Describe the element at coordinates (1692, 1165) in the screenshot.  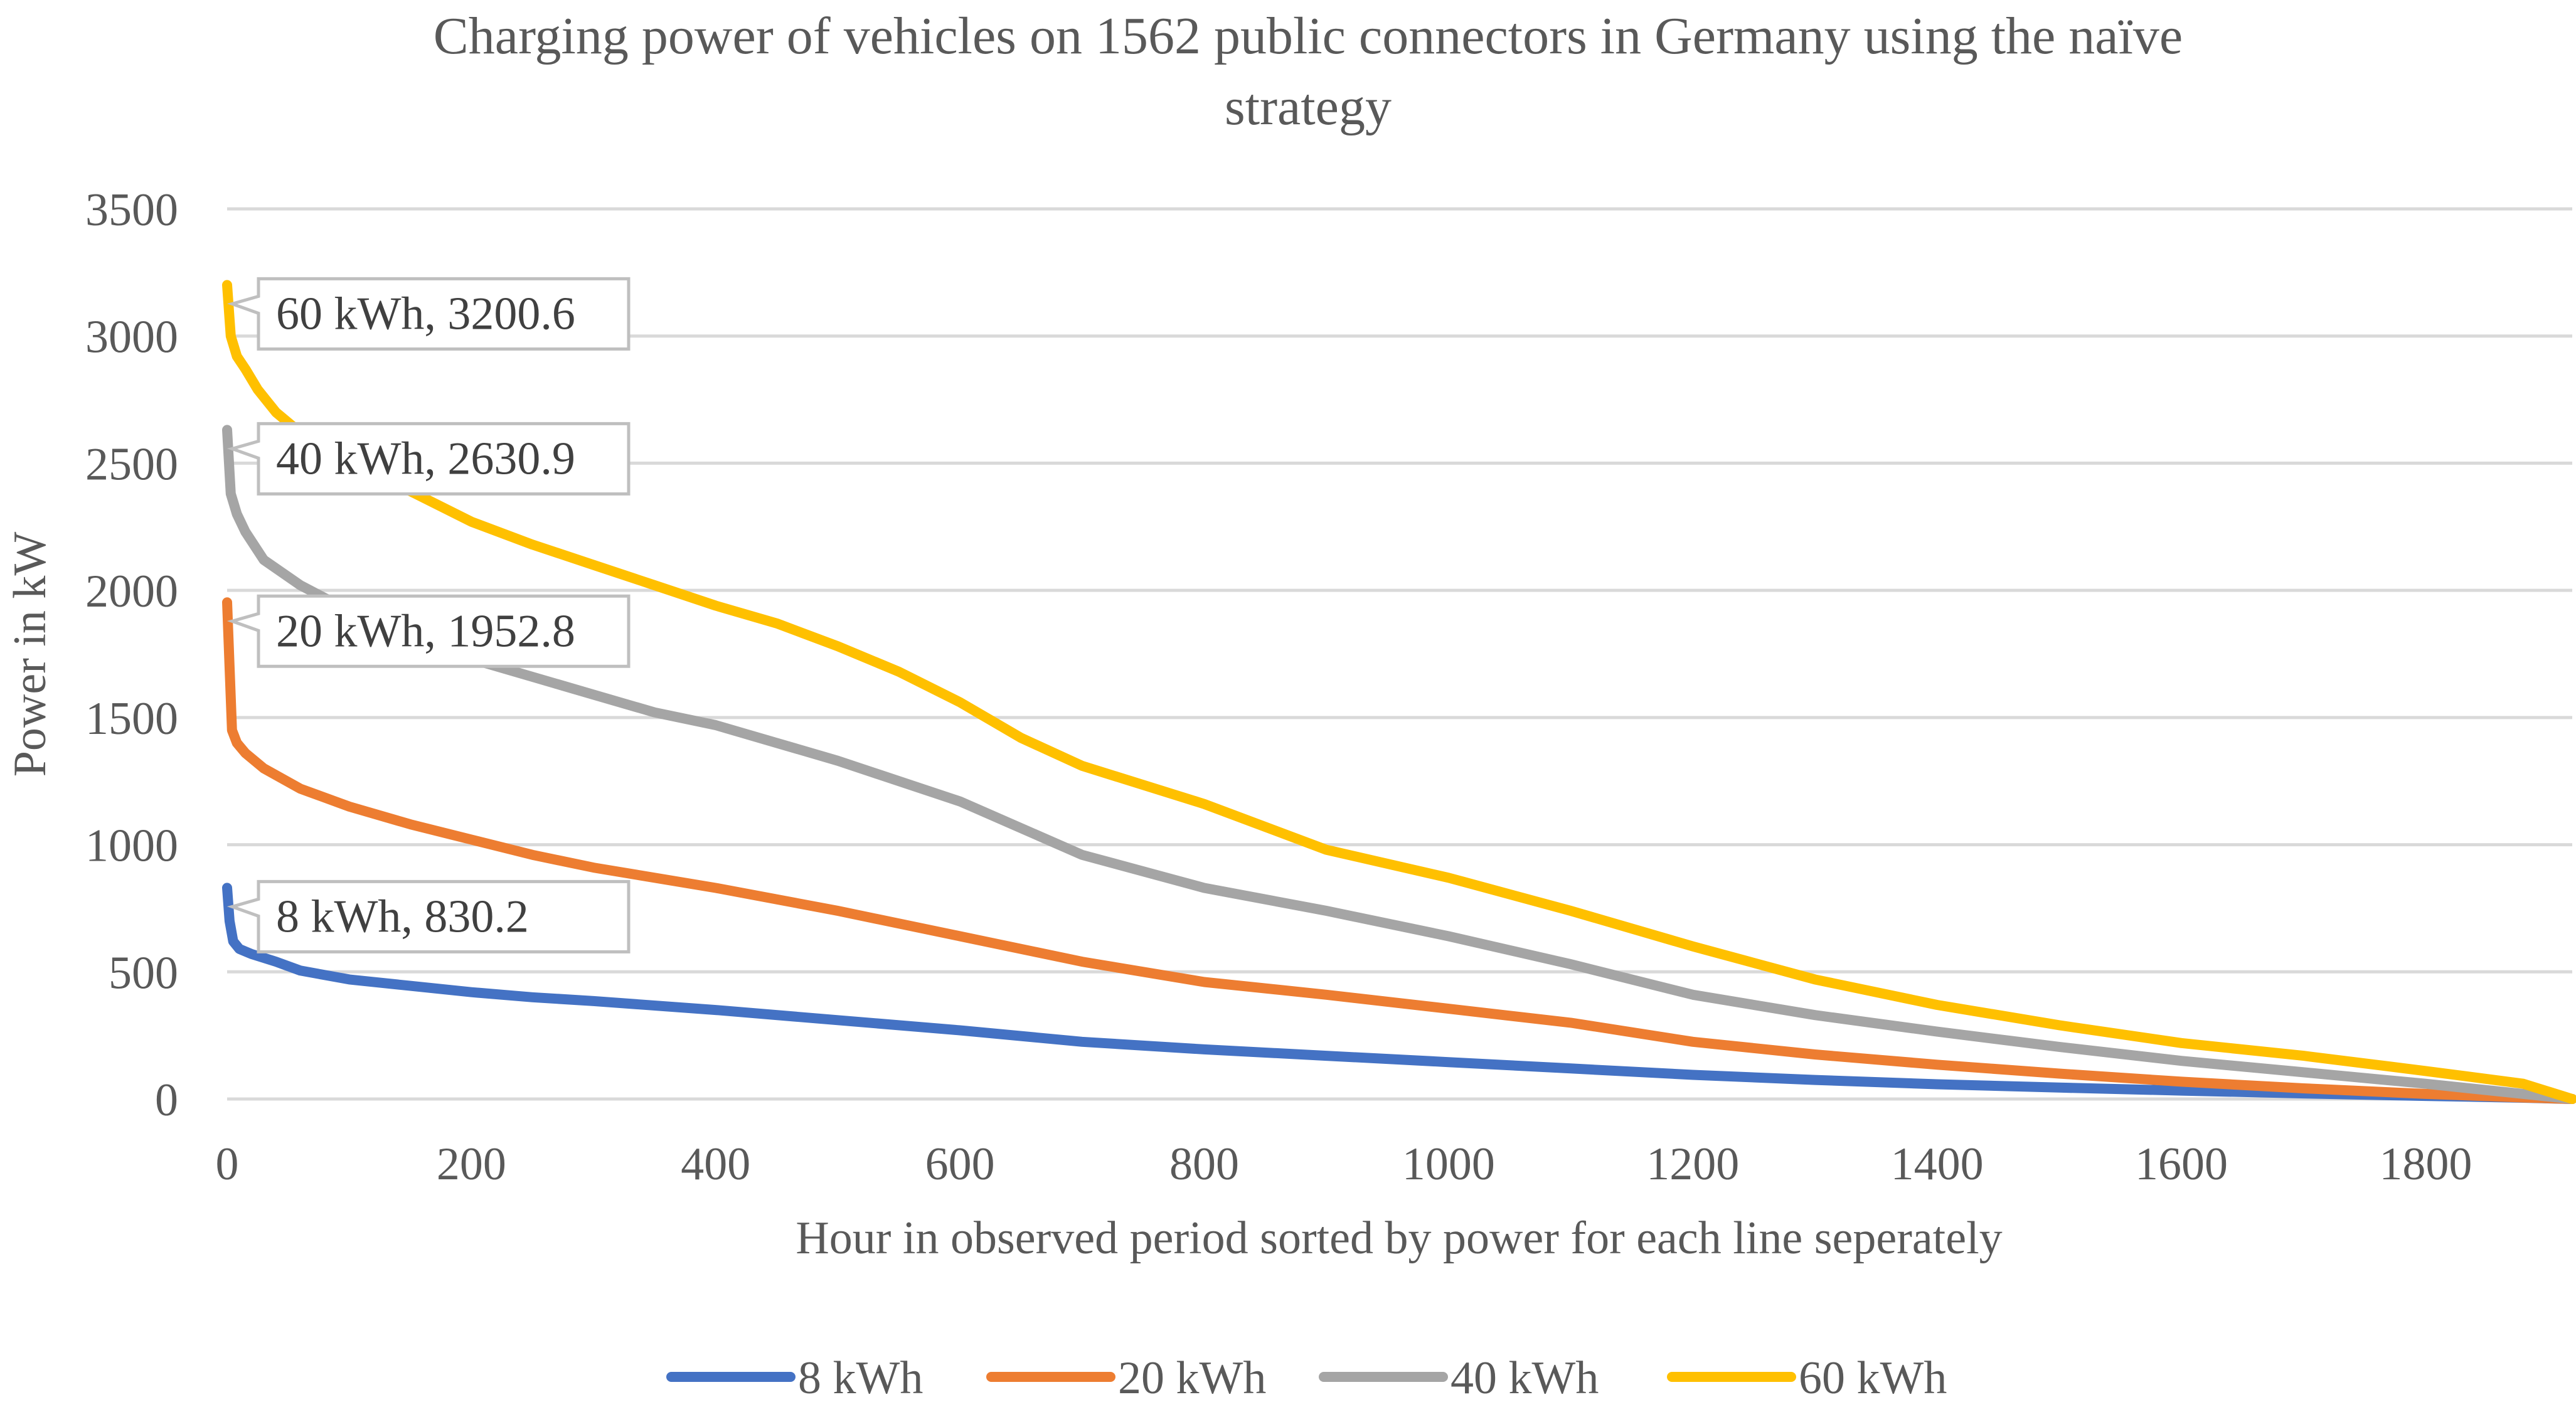
I see `x-tick-label: 1200` at that location.